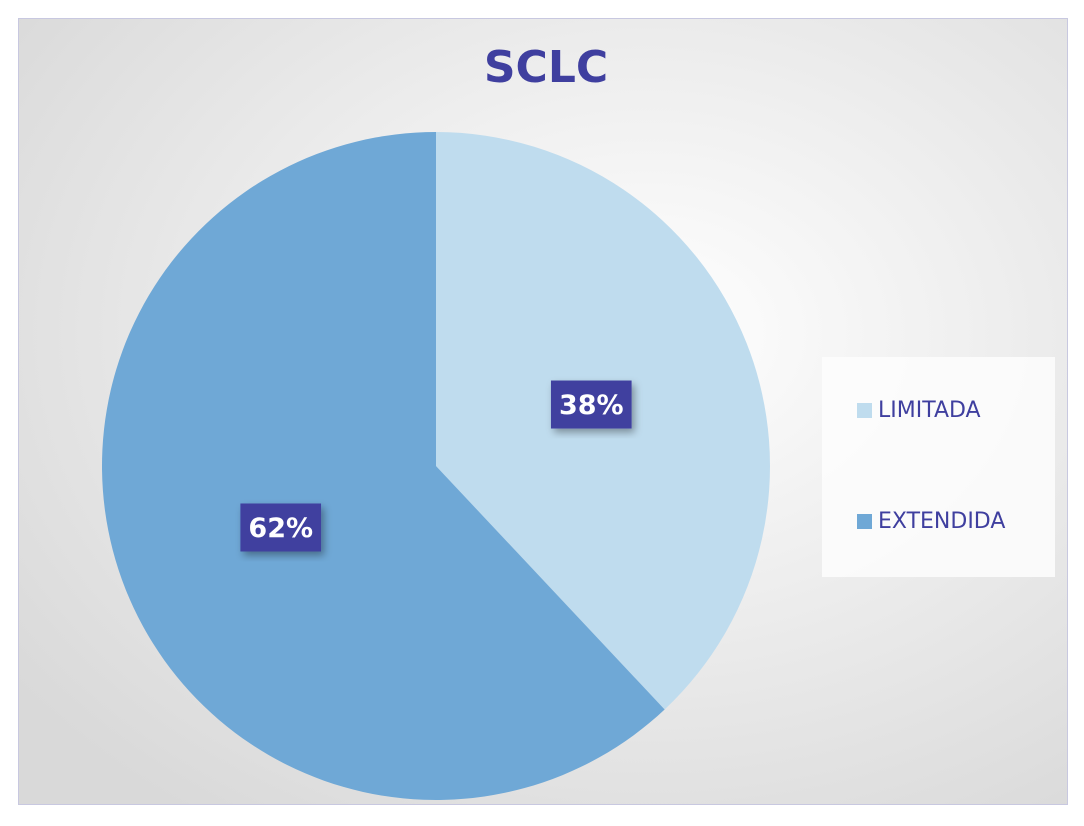  I want to click on legend-label: LIMITADA, so click(929, 410).